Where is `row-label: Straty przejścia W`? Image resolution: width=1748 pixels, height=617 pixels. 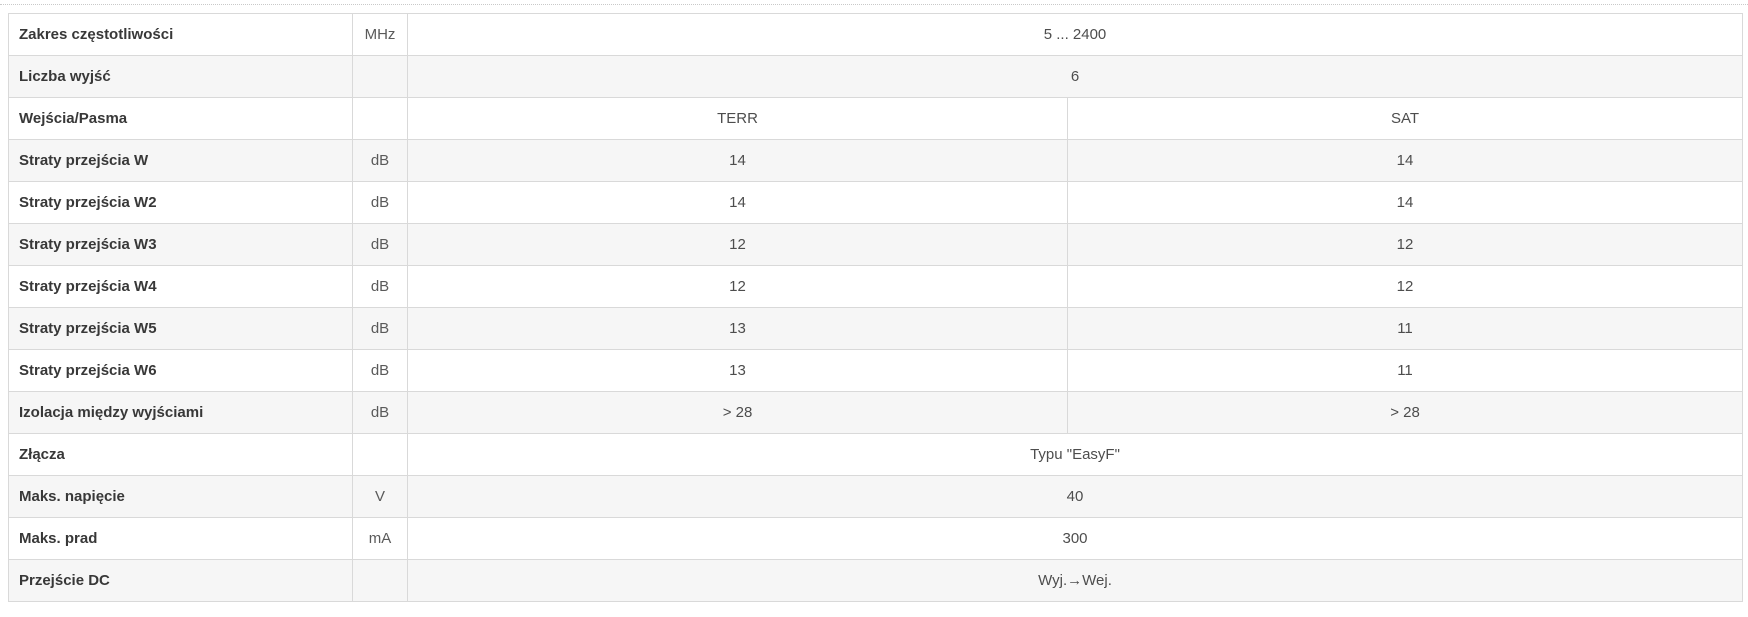 row-label: Straty przejścia W is located at coordinates (180, 160).